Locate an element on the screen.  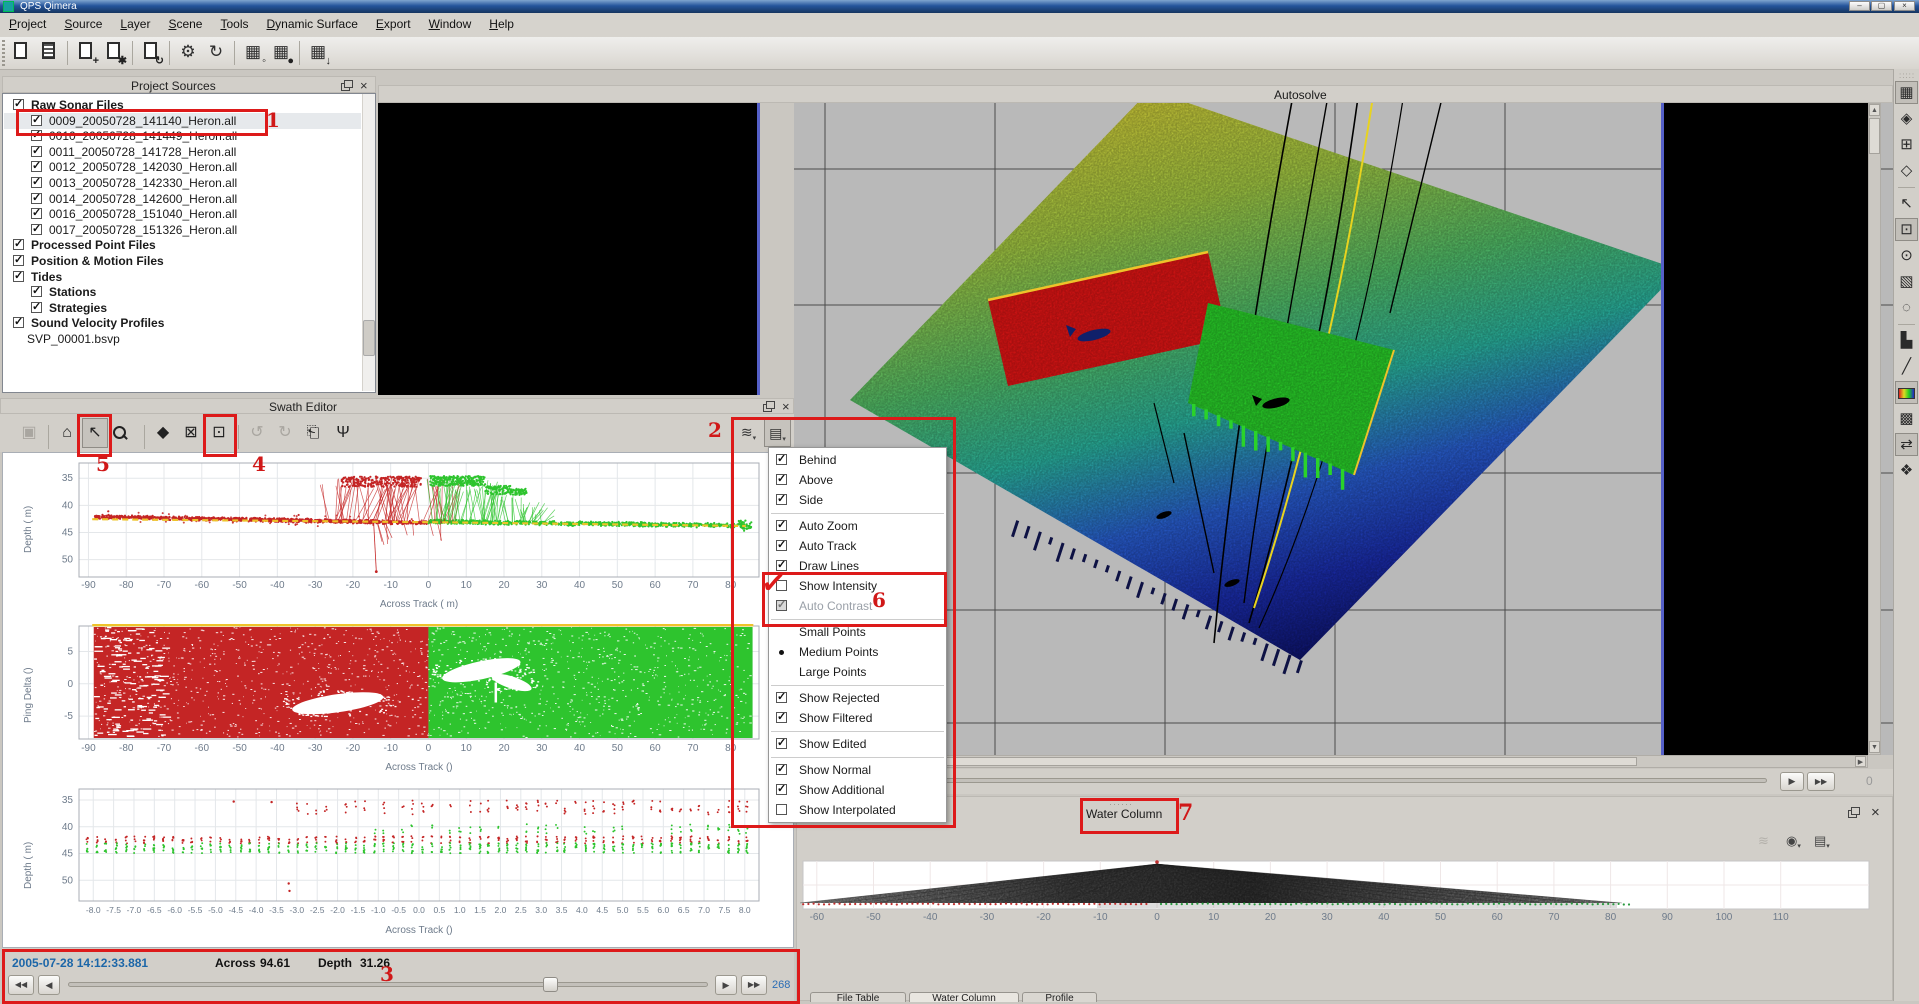
vertex-edit-icon: ❖ is located at coordinates (1906, 470).